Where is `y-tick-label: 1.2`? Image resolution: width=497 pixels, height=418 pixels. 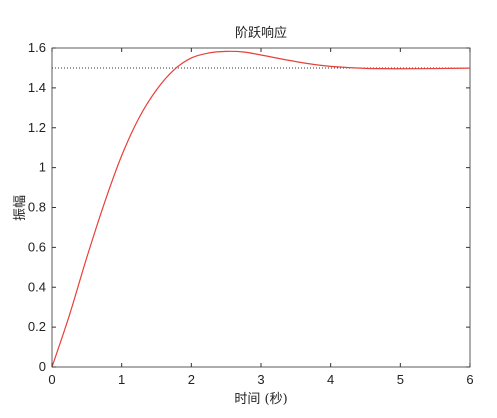
y-tick-label: 1.2 is located at coordinates (37, 127).